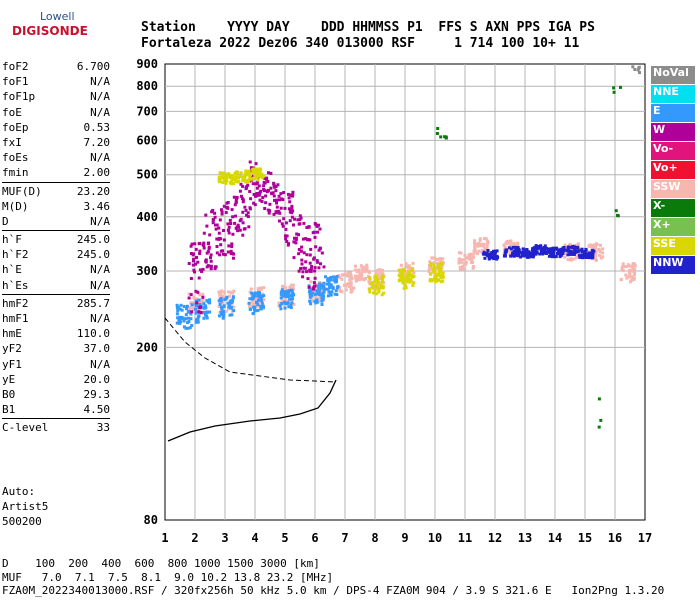 Image resolution: width=700 pixels, height=600 pixels. I want to click on x-tick-label: 16, so click(615, 538).